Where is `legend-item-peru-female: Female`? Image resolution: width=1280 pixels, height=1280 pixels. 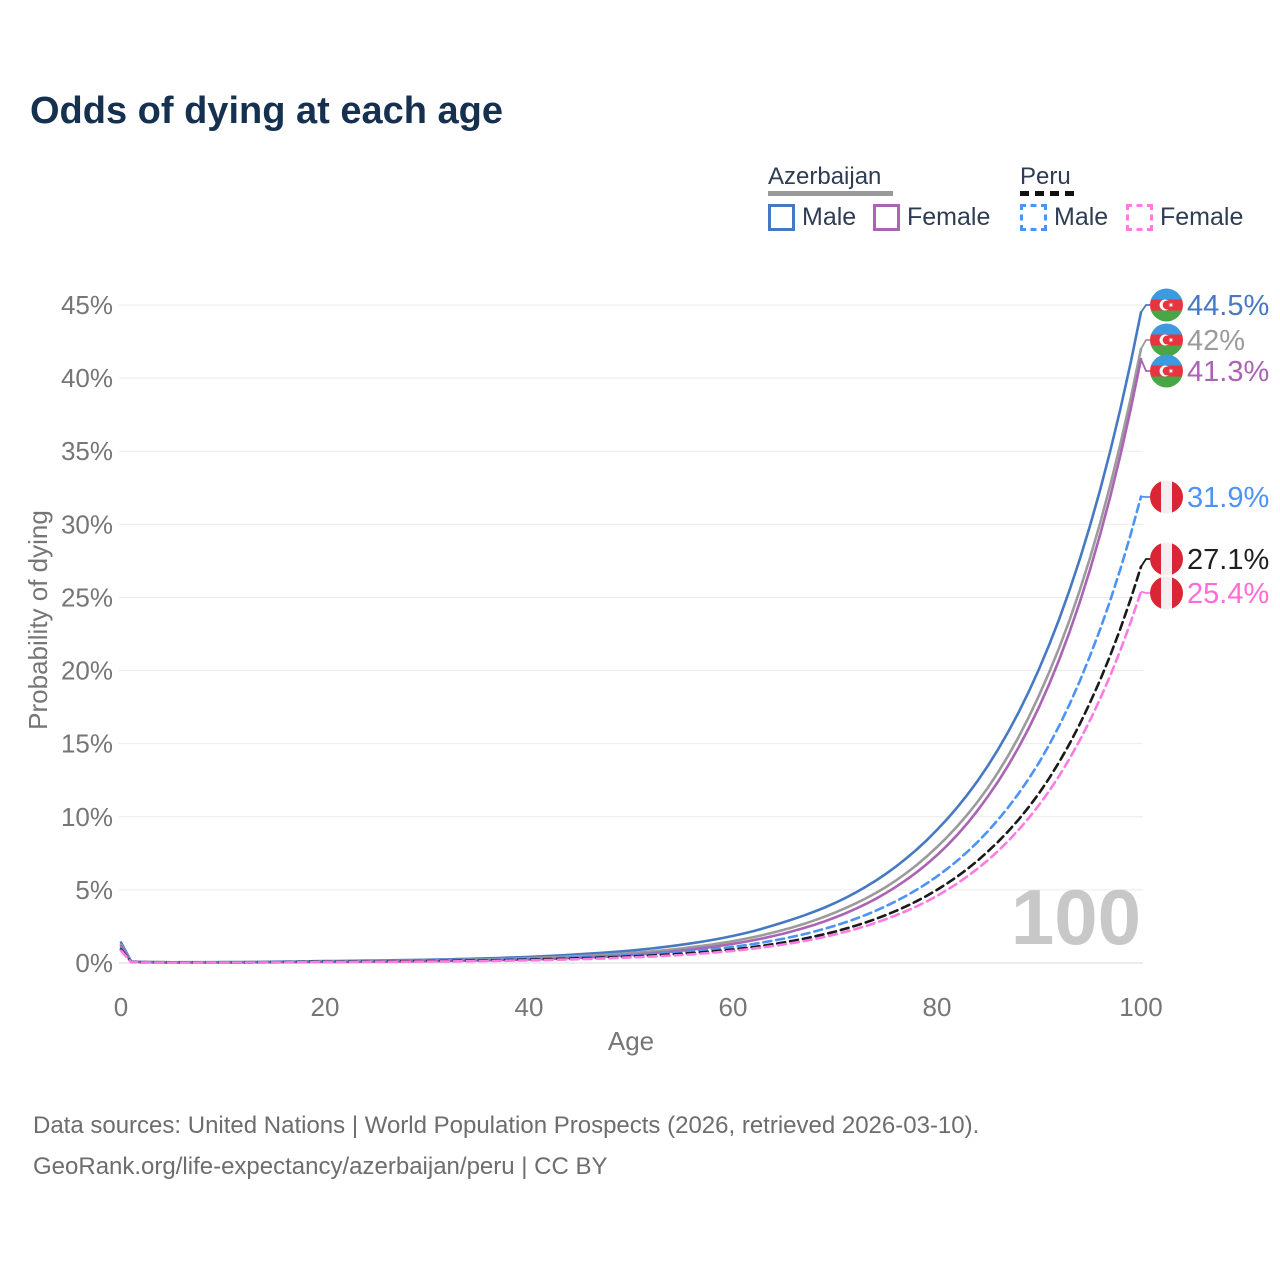 legend-item-peru-female: Female is located at coordinates (1184, 217).